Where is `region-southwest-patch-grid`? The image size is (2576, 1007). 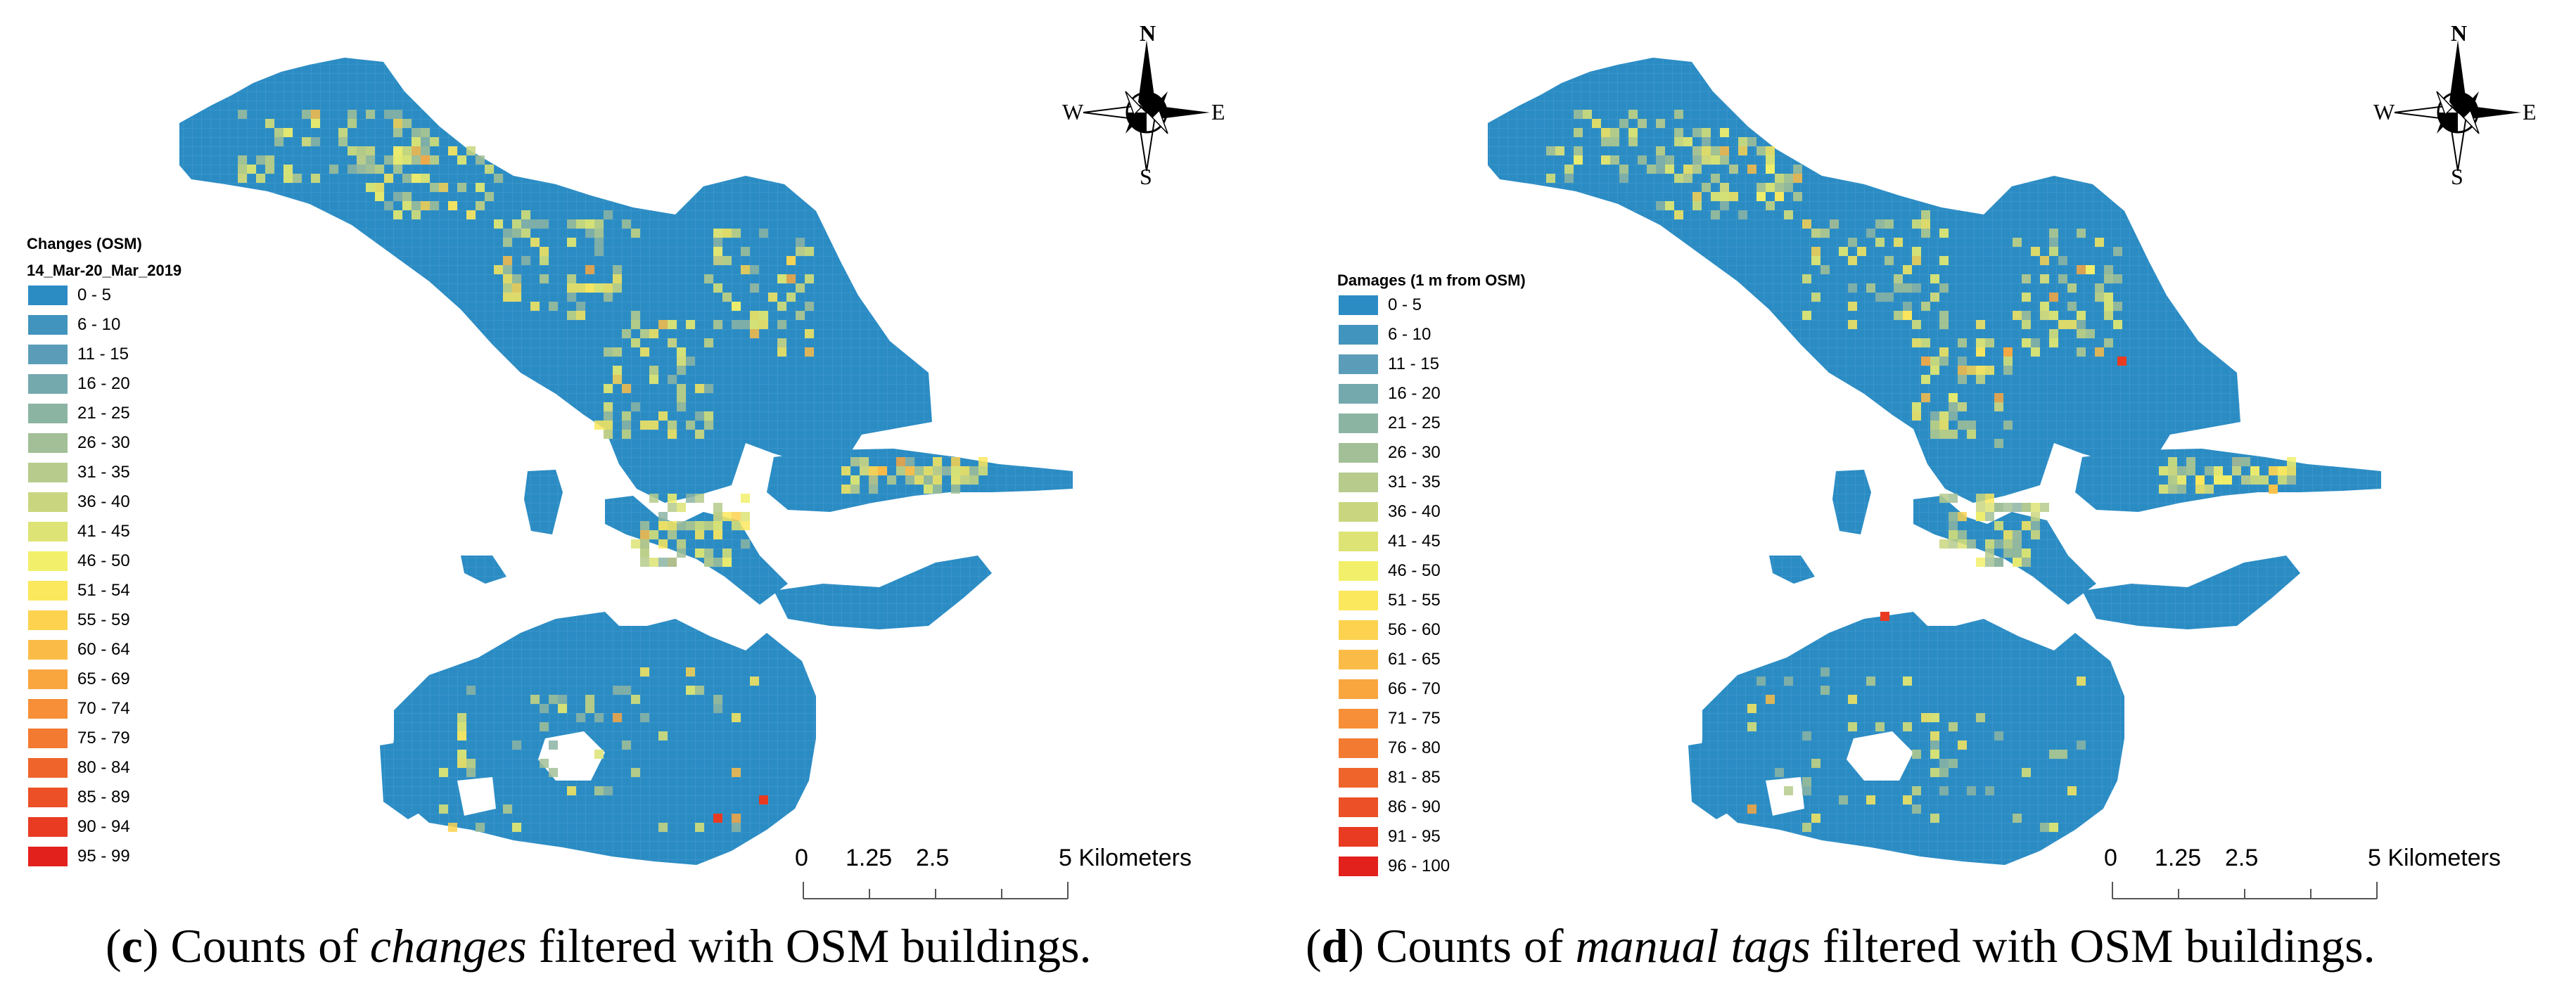 region-southwest-patch-grid is located at coordinates (415, 778).